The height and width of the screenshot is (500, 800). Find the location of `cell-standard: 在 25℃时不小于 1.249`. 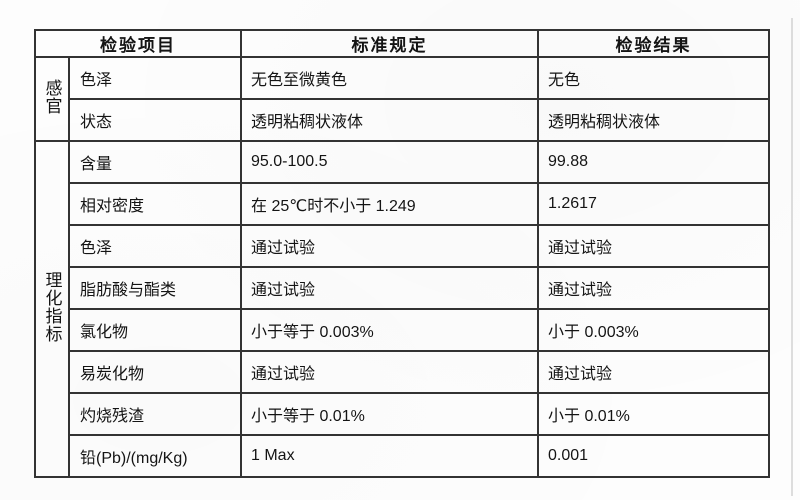

cell-standard: 在 25℃时不小于 1.249 is located at coordinates (389, 204).